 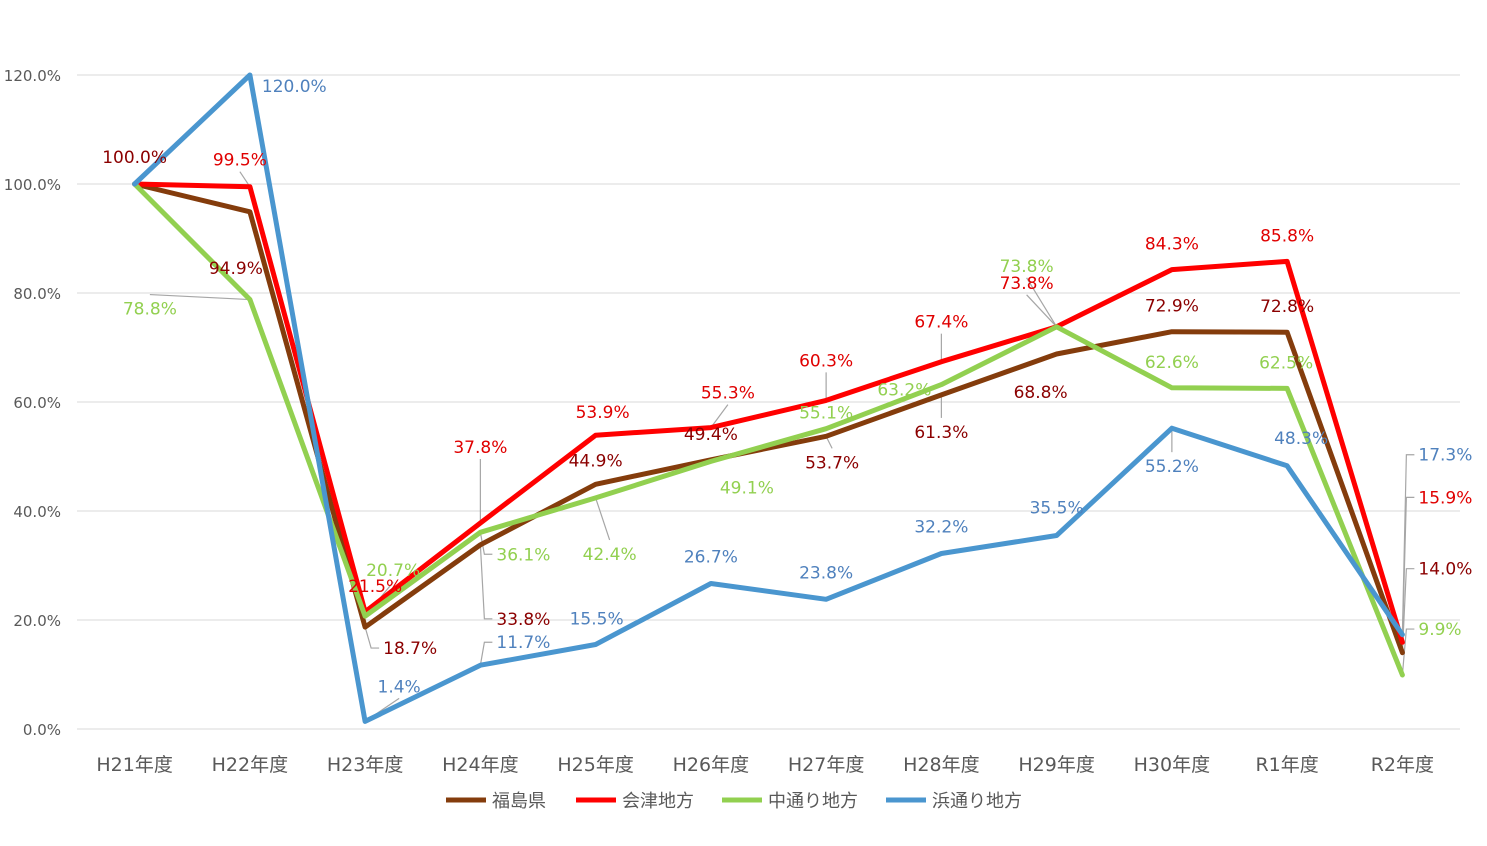 I want to click on y-tick-label: 120.0%, so click(x=32, y=76).